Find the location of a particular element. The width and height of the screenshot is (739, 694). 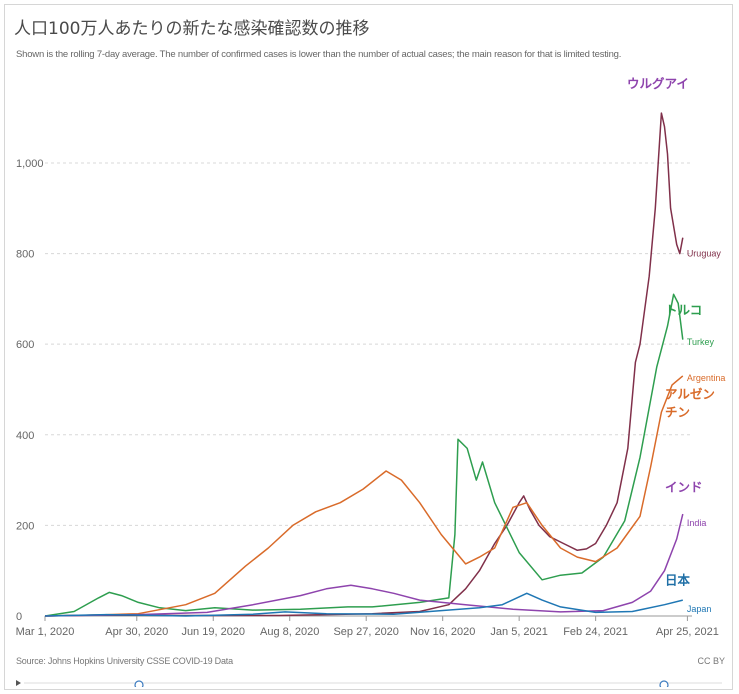

series-label-uruguay: Uruguay is located at coordinates (704, 254).